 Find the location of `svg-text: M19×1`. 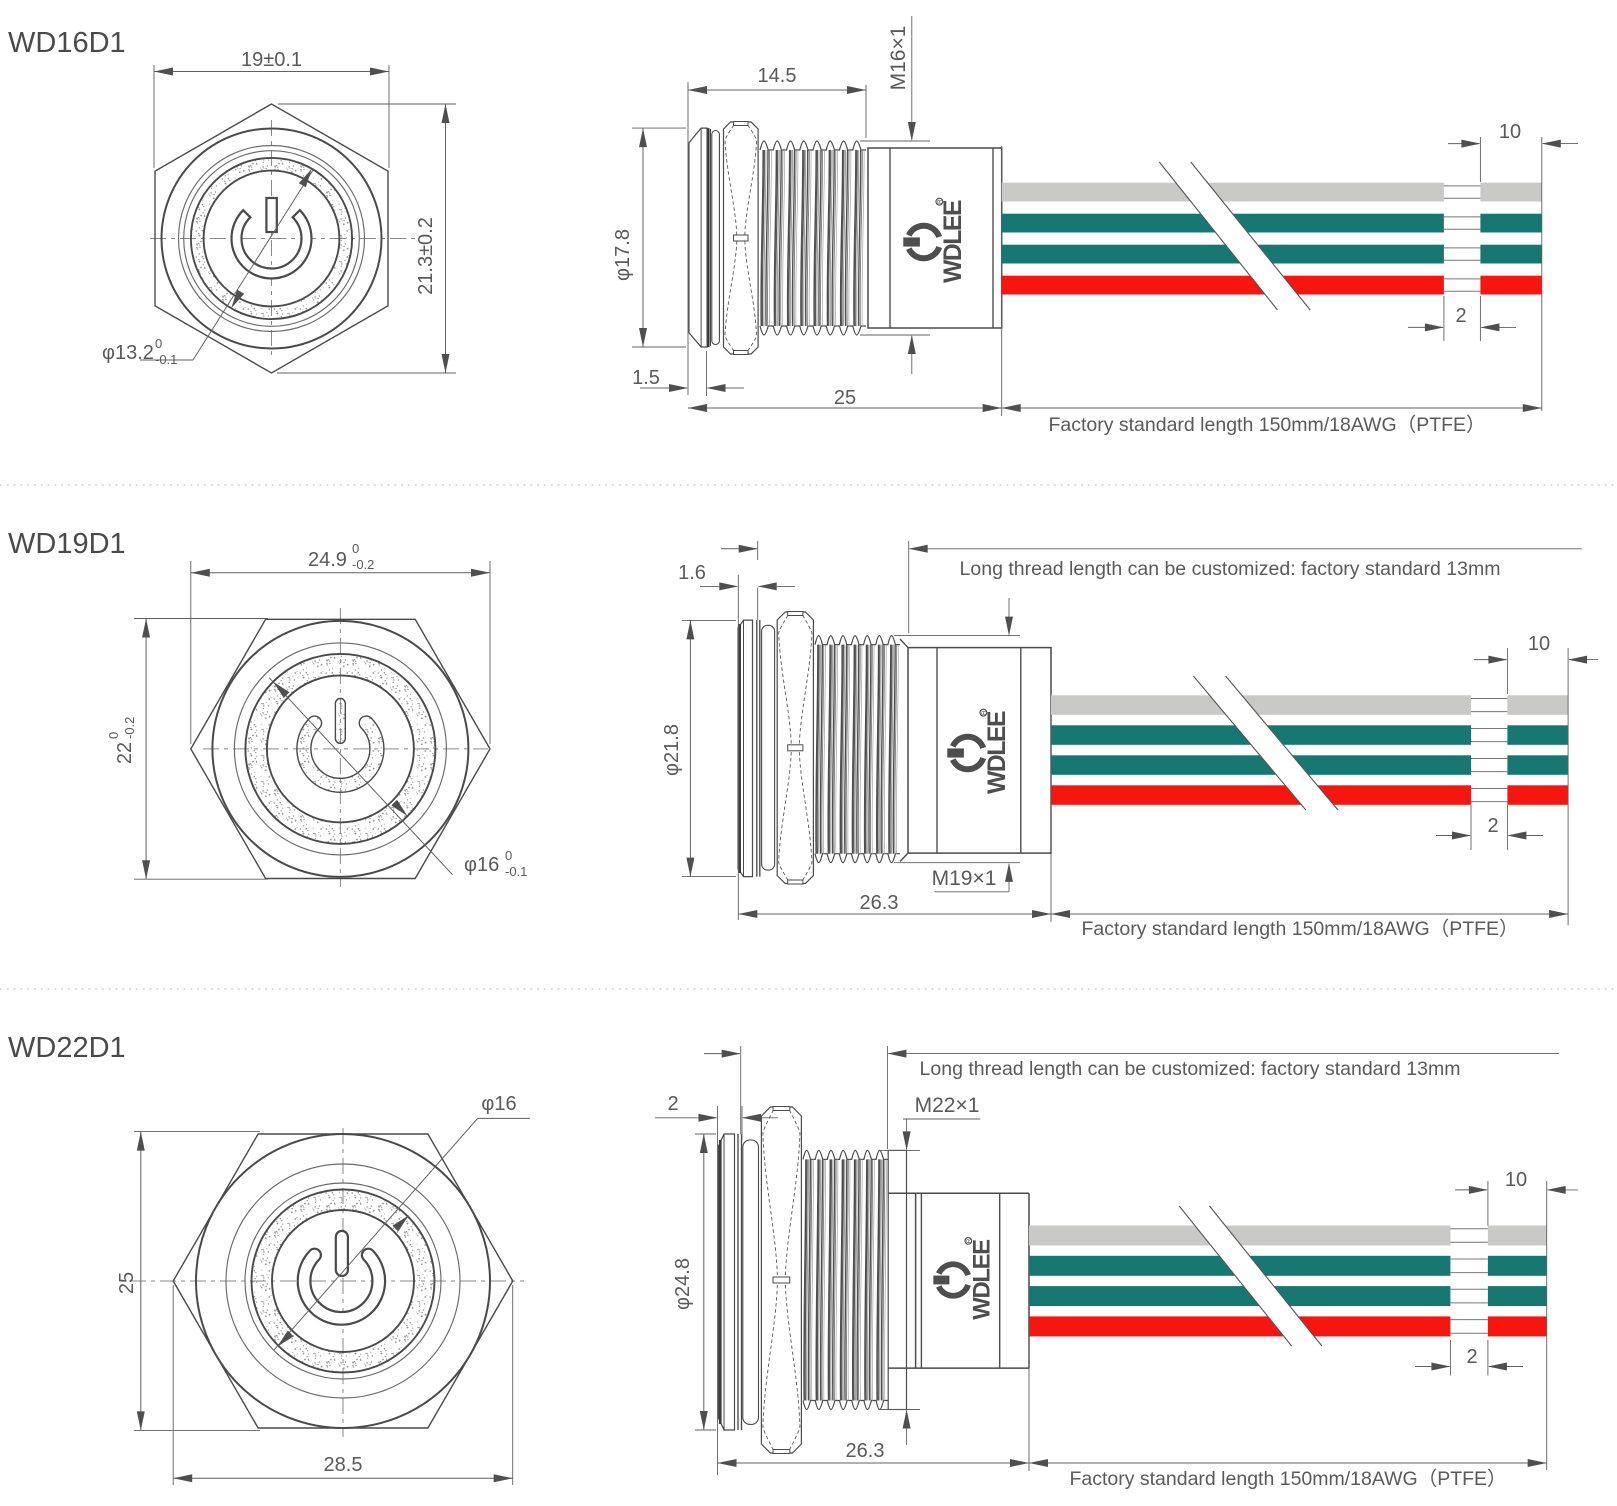

svg-text: M19×1 is located at coordinates (964, 878).